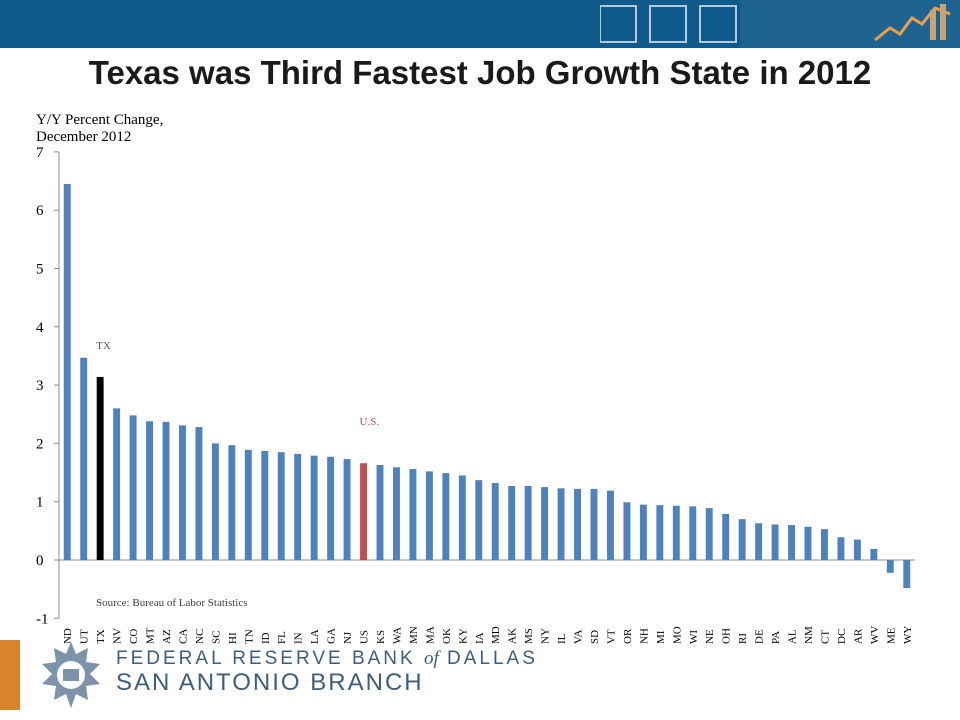  What do you see at coordinates (479, 520) in the screenshot?
I see `bar-ia` at bounding box center [479, 520].